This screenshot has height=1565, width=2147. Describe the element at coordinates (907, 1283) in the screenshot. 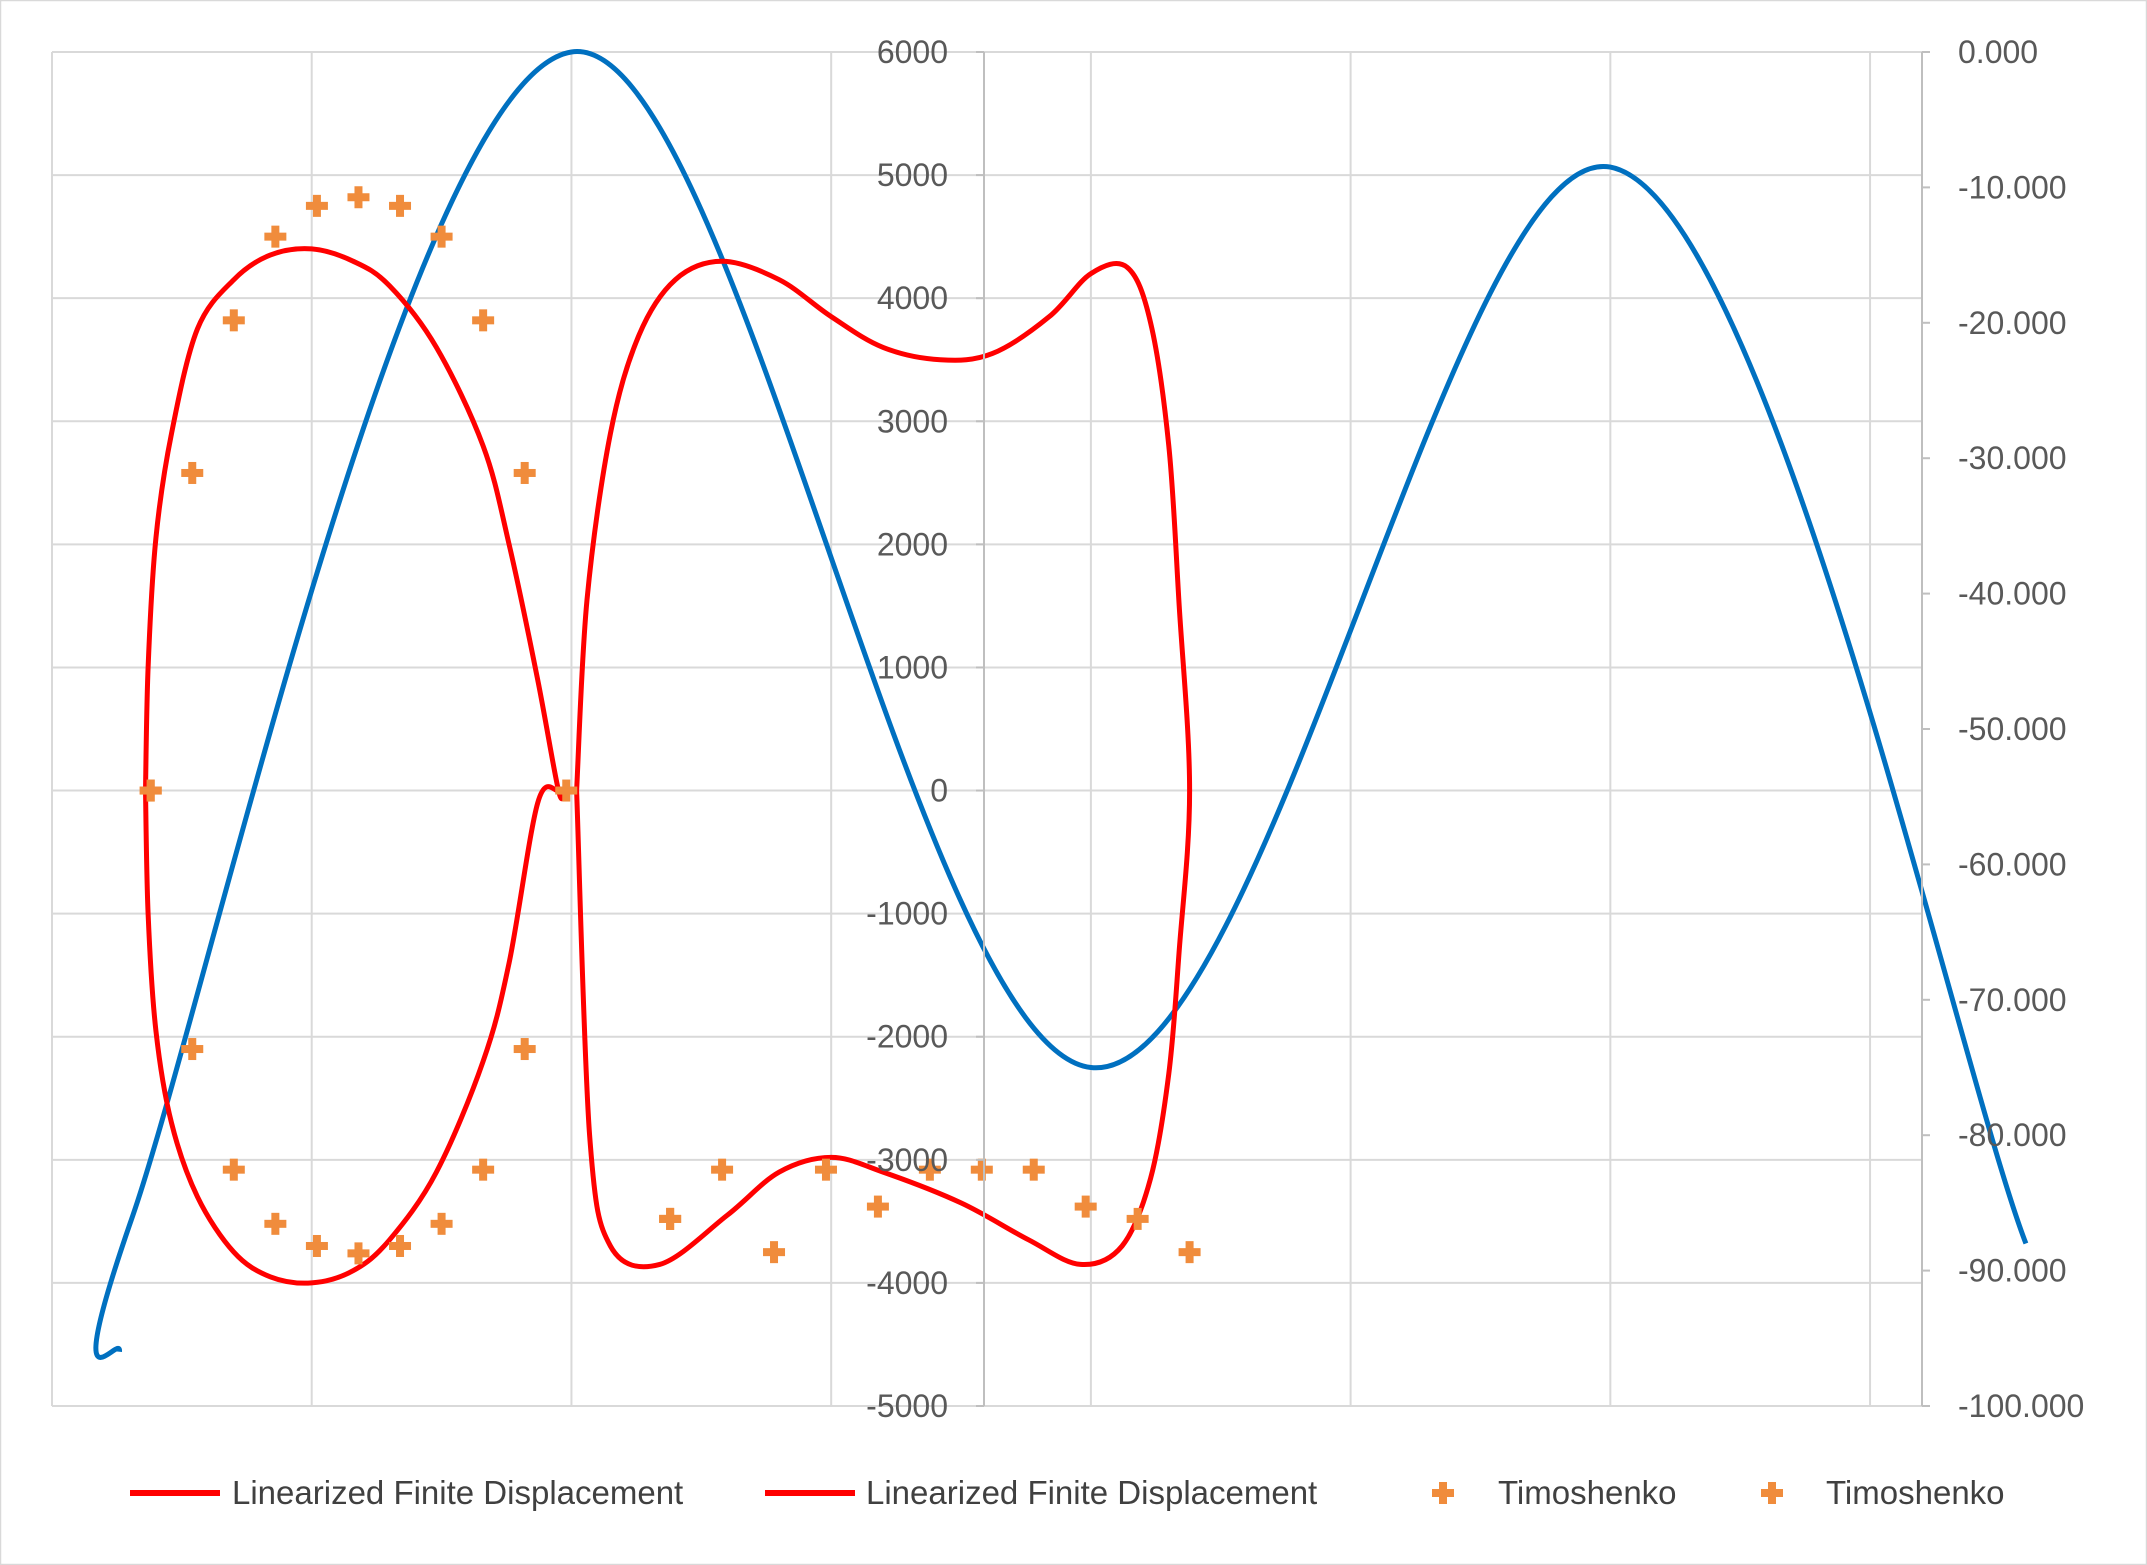

I see `y-tick-label: -4000` at that location.